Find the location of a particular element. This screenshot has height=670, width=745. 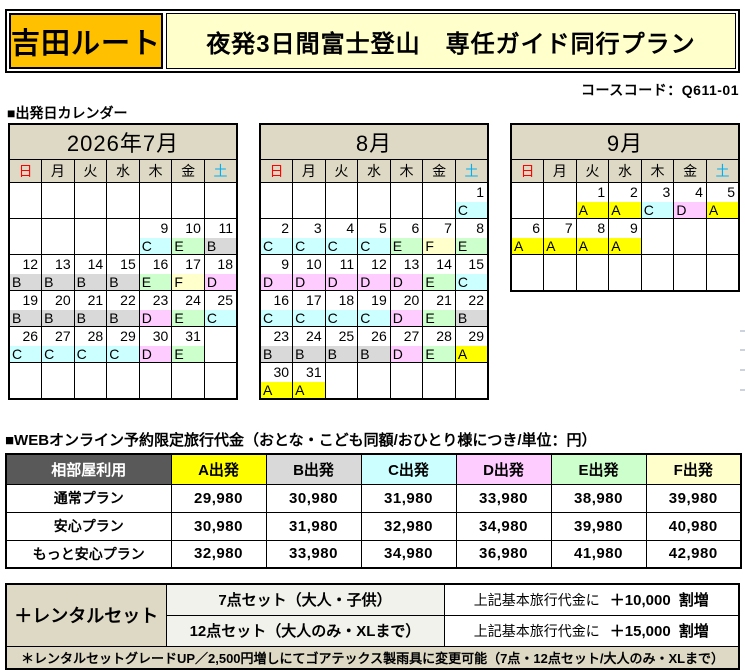

route-label-box: 吉田ルート is located at coordinates (86, 41).